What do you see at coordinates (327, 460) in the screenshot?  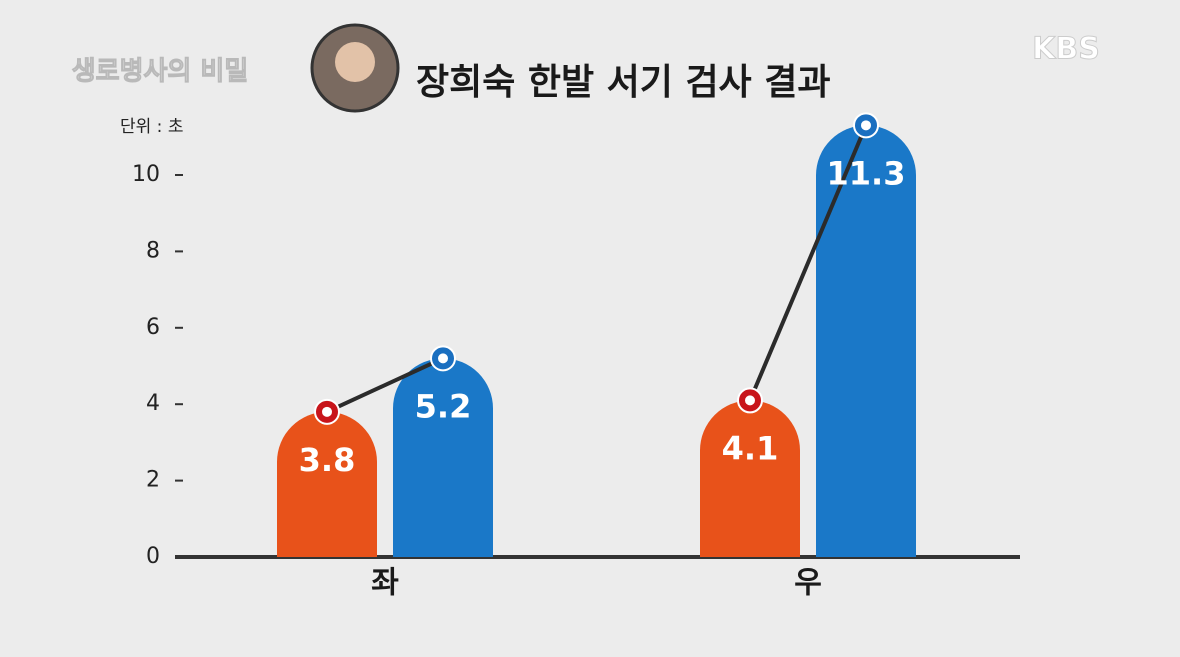 I see `value-label: 3.8` at bounding box center [327, 460].